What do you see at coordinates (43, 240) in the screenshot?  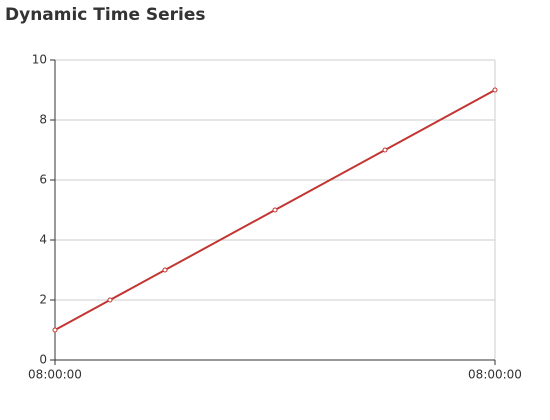 I see `y-tick-label: 4` at bounding box center [43, 240].